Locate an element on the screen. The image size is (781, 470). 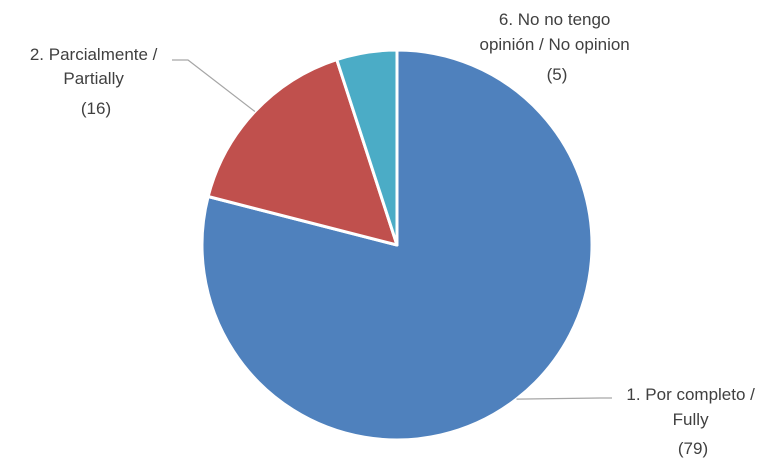
leader-line-fully is located at coordinates (564, 398).